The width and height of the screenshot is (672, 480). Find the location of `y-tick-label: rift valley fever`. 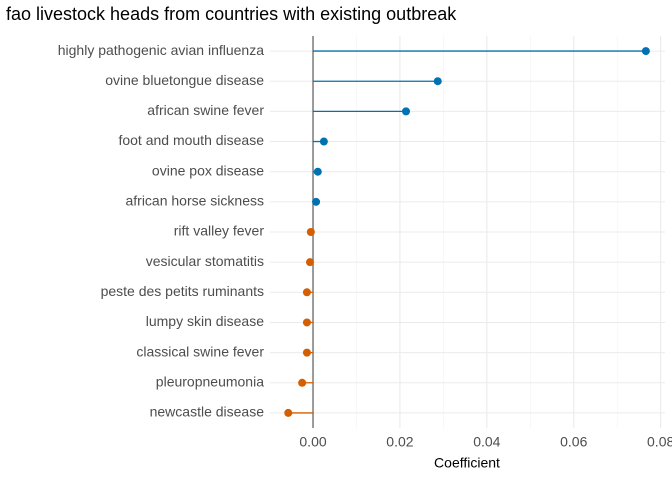

y-tick-label: rift valley fever is located at coordinates (219, 231).